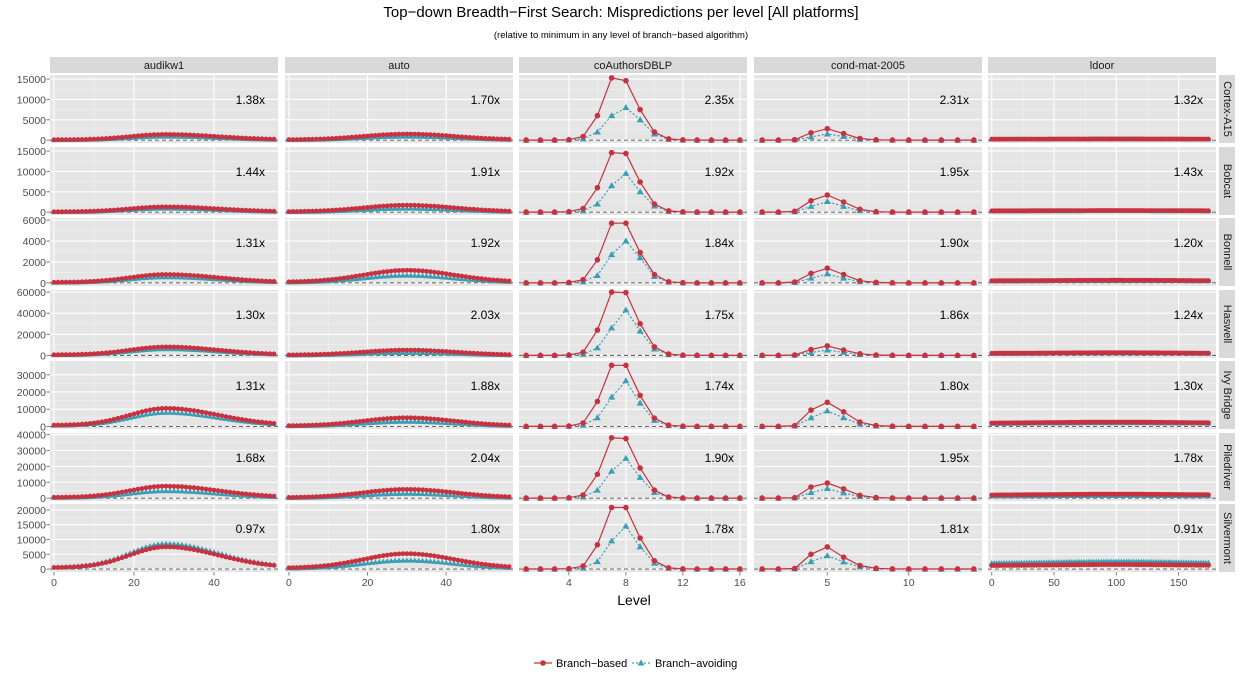 Image resolution: width=1242 pixels, height=675 pixels. What do you see at coordinates (164, 181) in the screenshot?
I see `panel: 1.44x` at bounding box center [164, 181].